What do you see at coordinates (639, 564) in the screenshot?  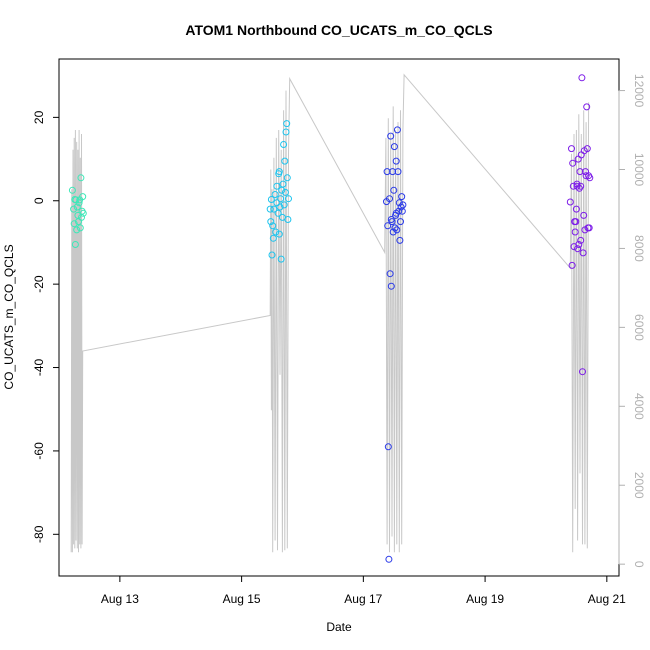 I see `y2-tick-label: 0` at bounding box center [639, 564].